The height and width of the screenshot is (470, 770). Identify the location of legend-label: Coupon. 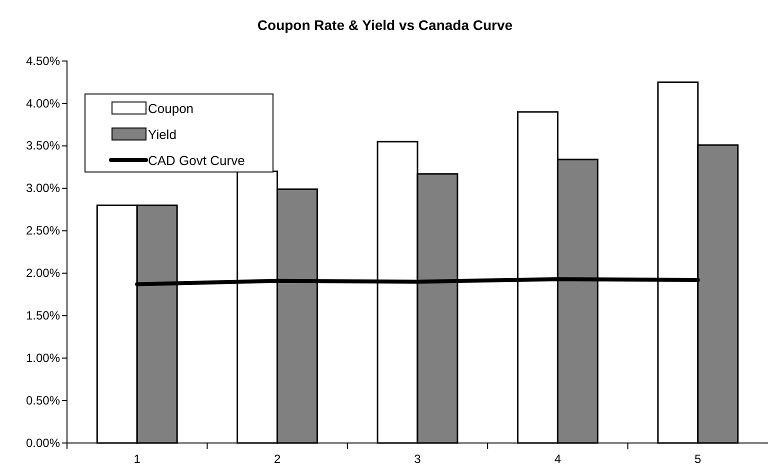
(171, 108).